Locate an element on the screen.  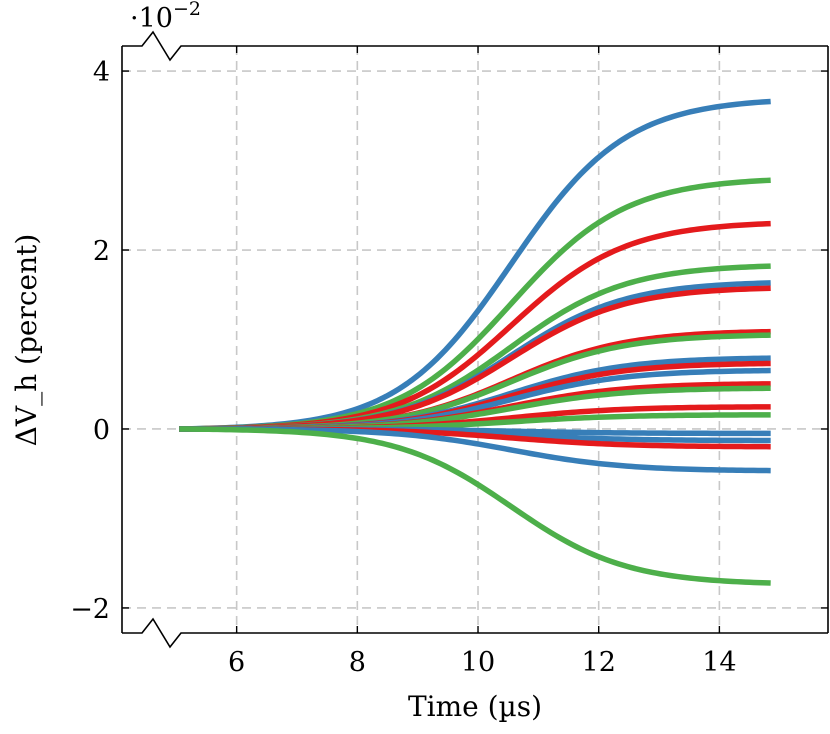
y-scale-exponent-label: ·10−2 is located at coordinates (165, 17).